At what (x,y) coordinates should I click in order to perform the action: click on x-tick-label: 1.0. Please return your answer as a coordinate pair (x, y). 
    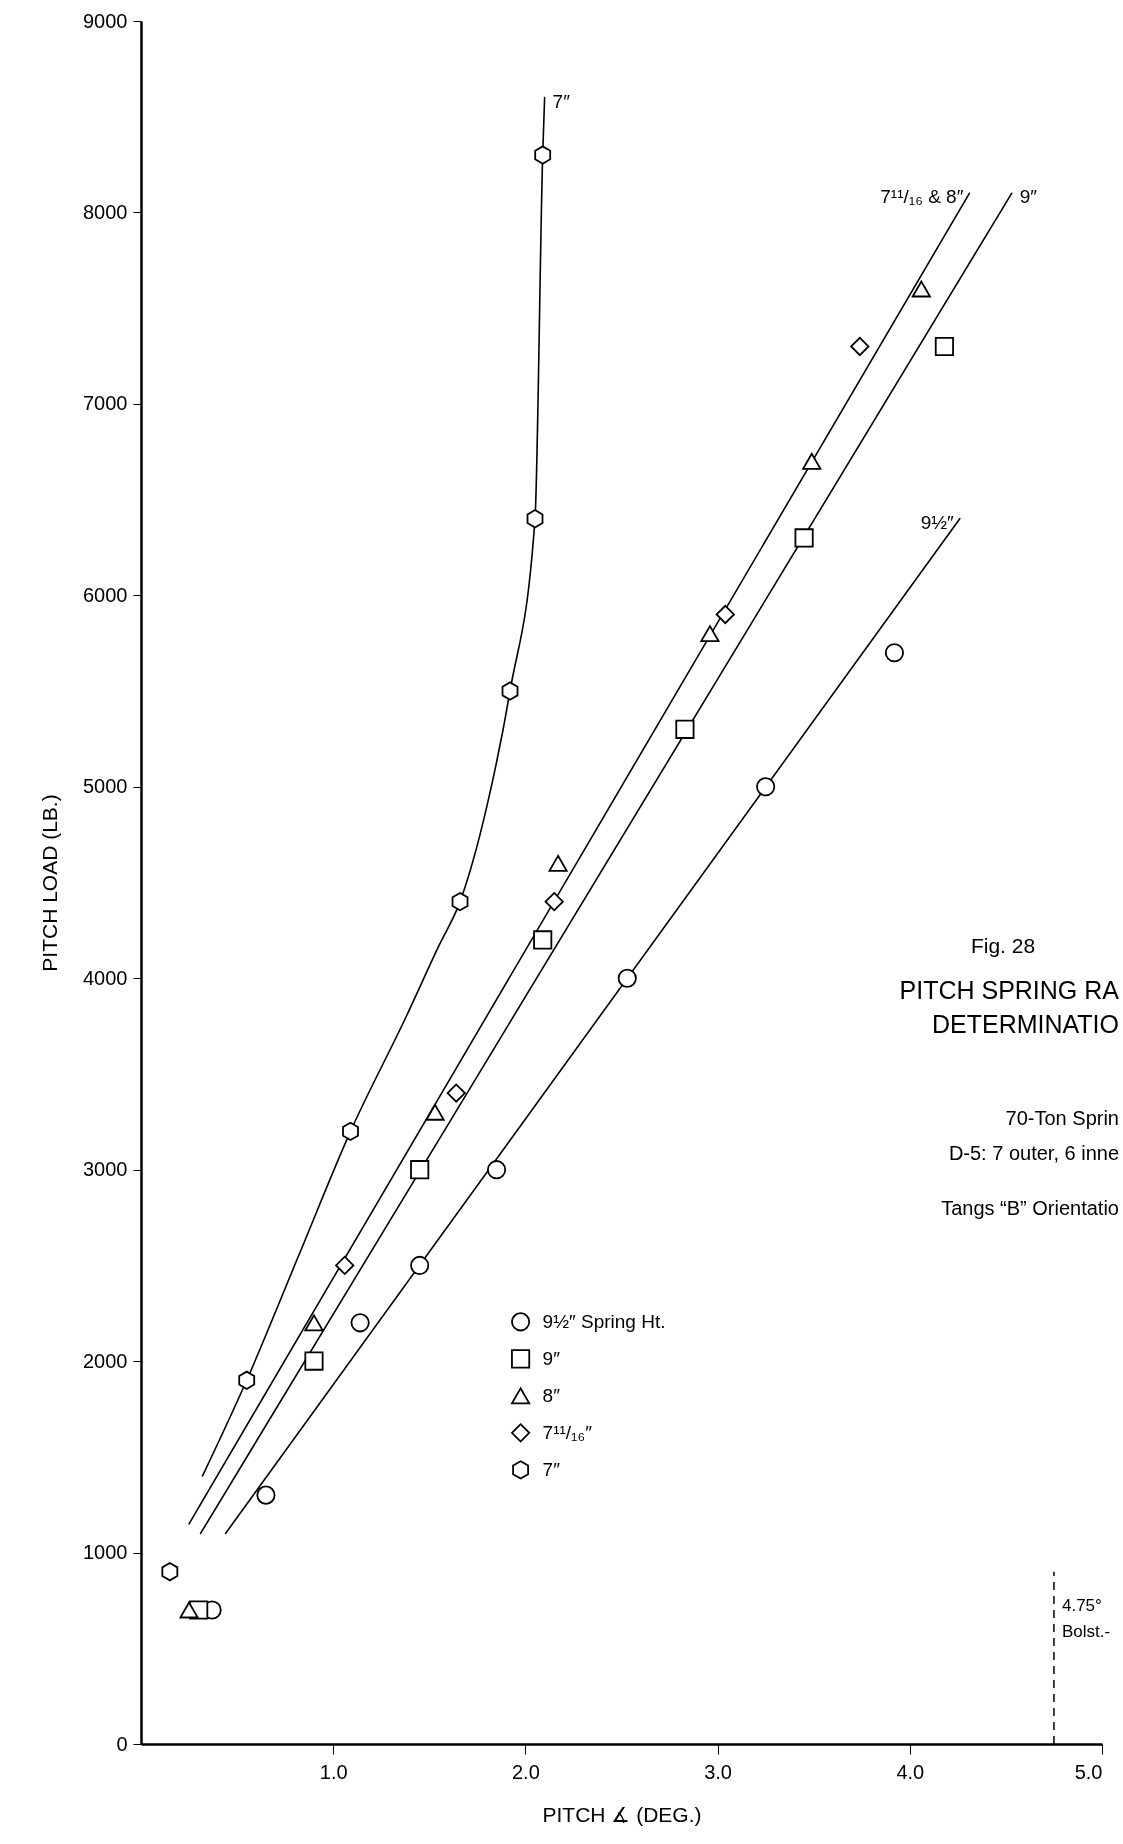
    Looking at the image, I should click on (333, 1771).